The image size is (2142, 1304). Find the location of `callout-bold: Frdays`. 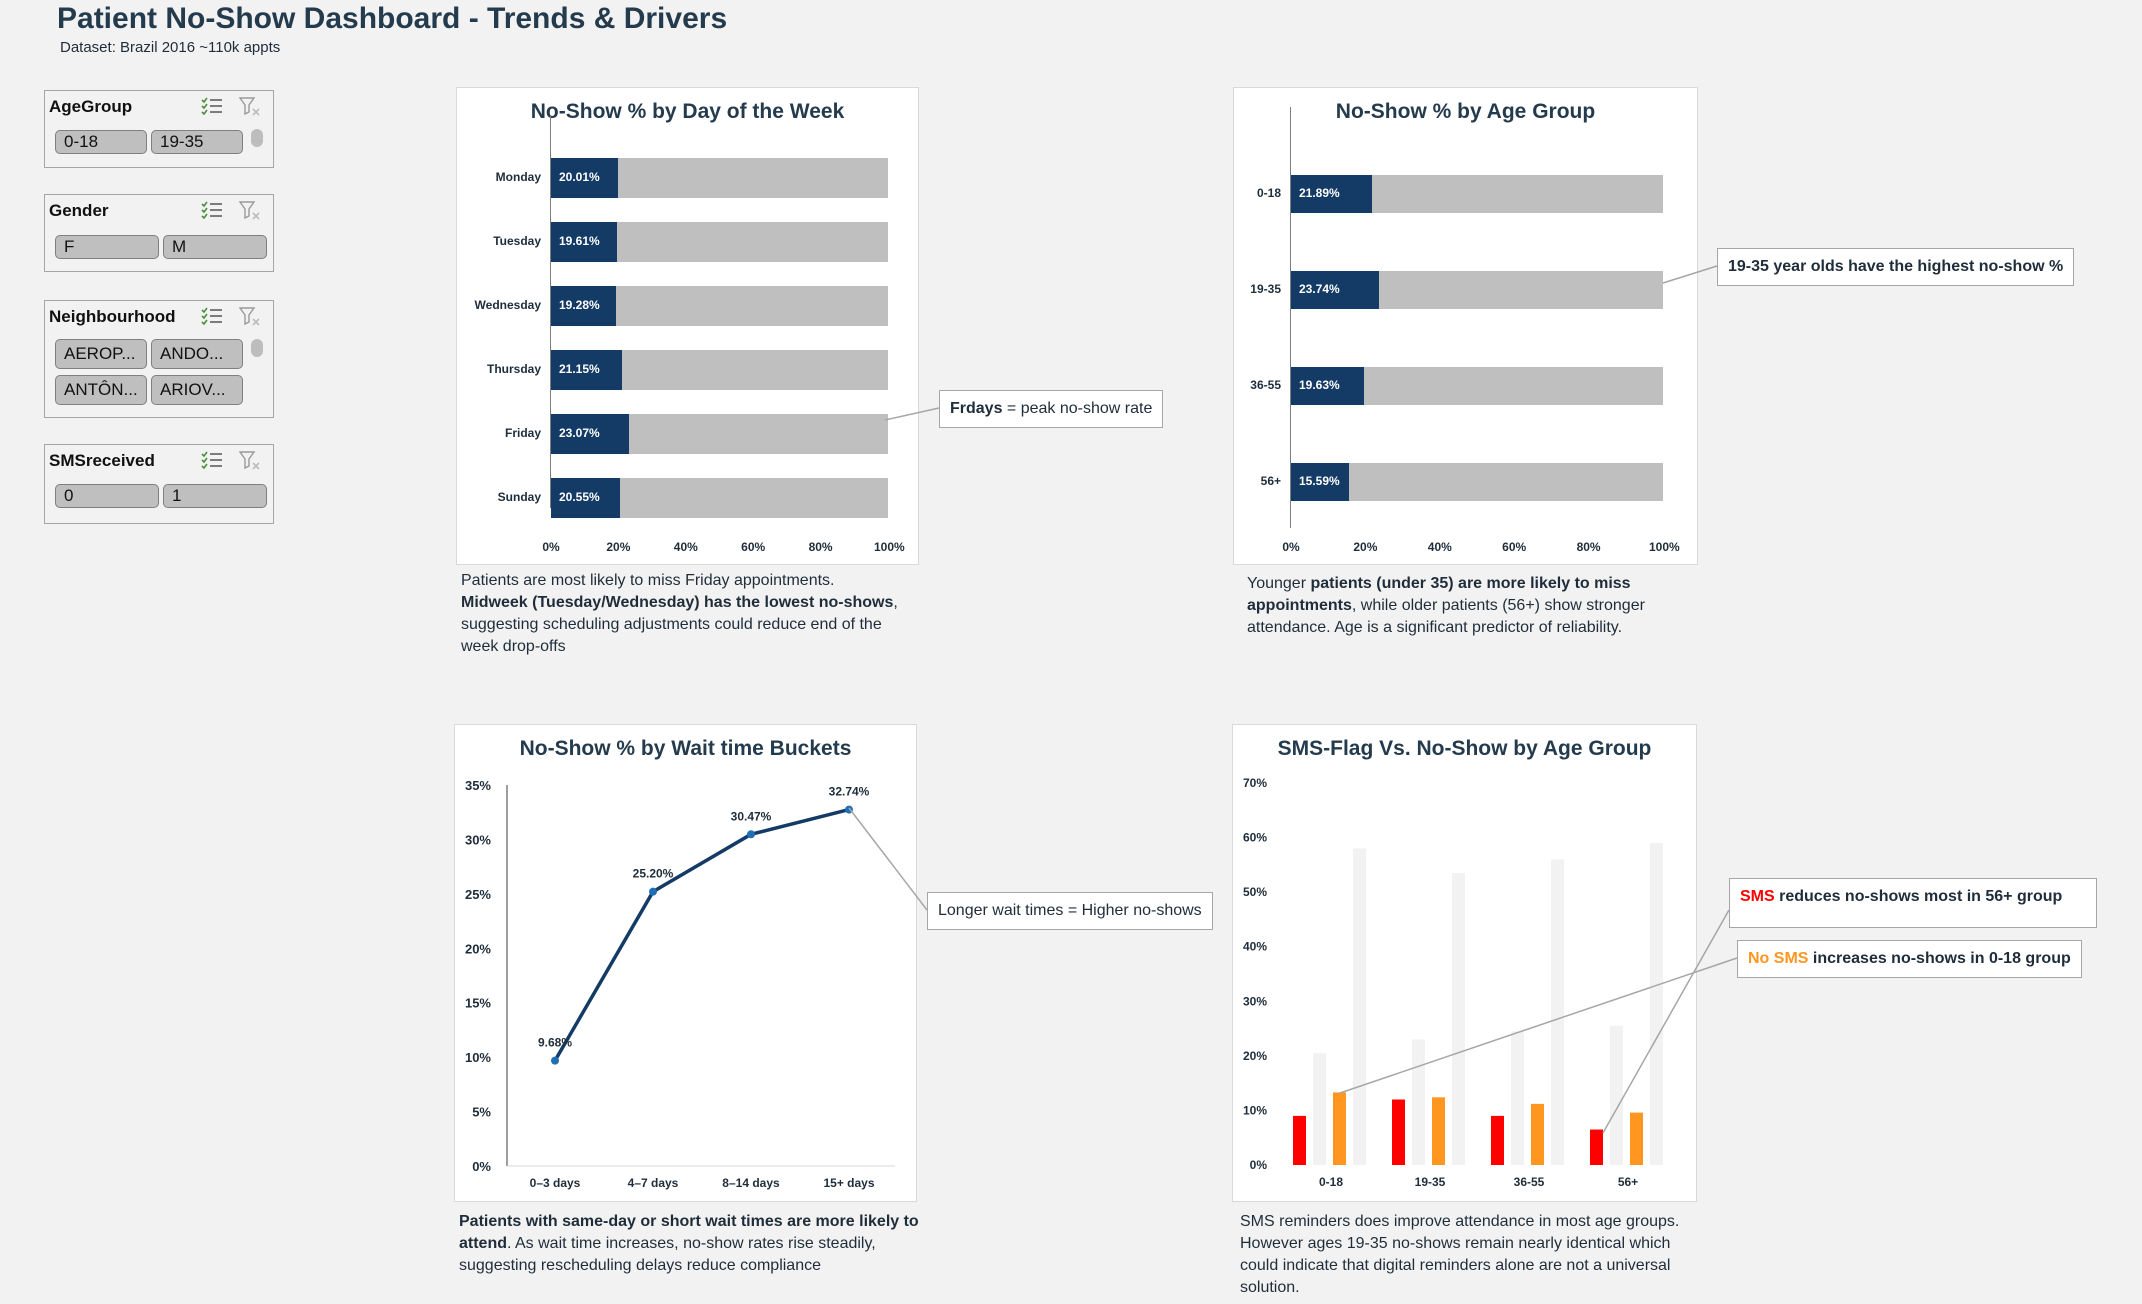

callout-bold: Frdays is located at coordinates (976, 408).